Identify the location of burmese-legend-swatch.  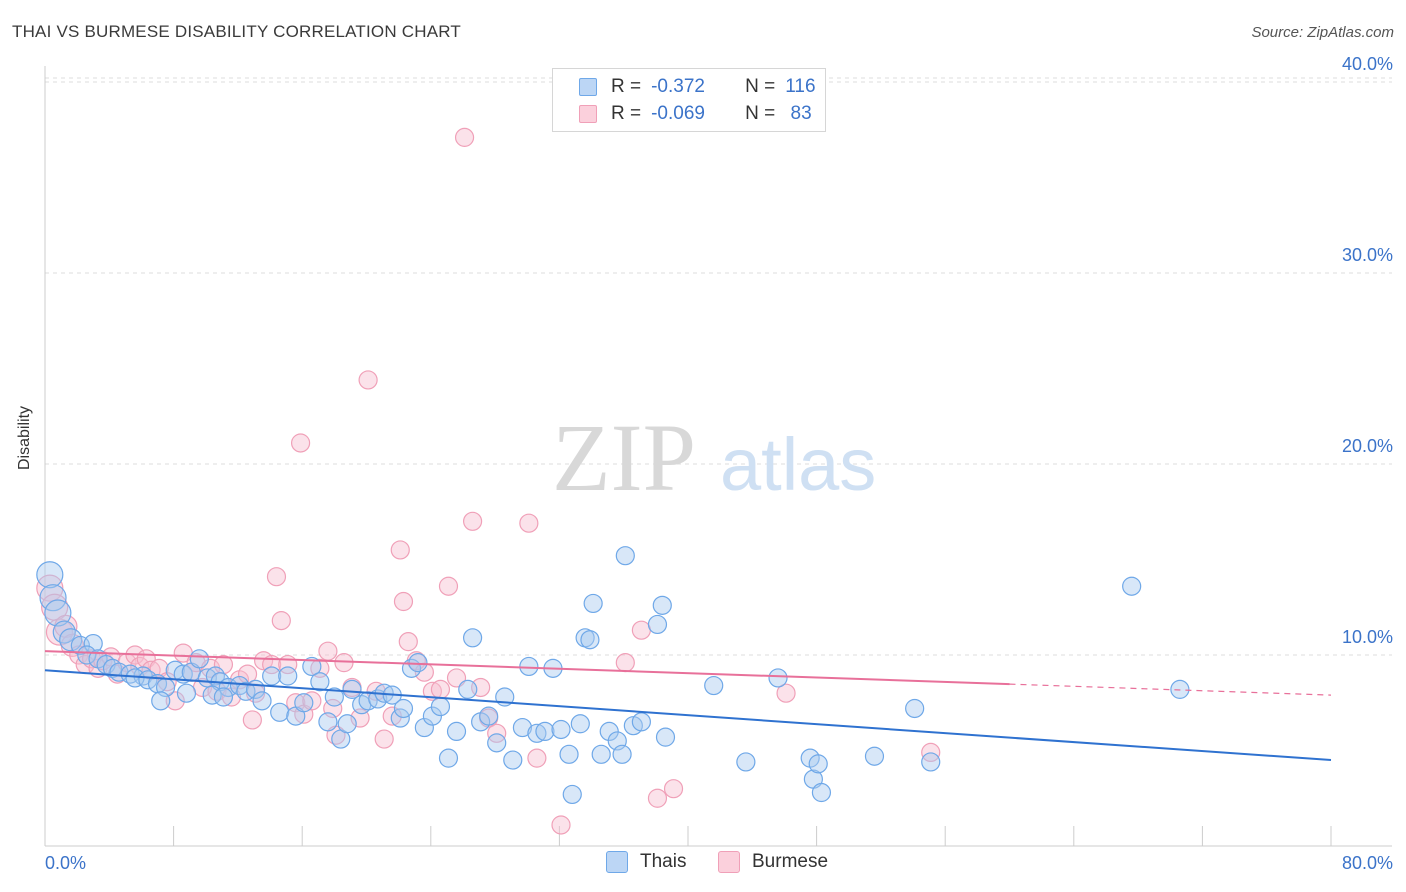
(729, 862).